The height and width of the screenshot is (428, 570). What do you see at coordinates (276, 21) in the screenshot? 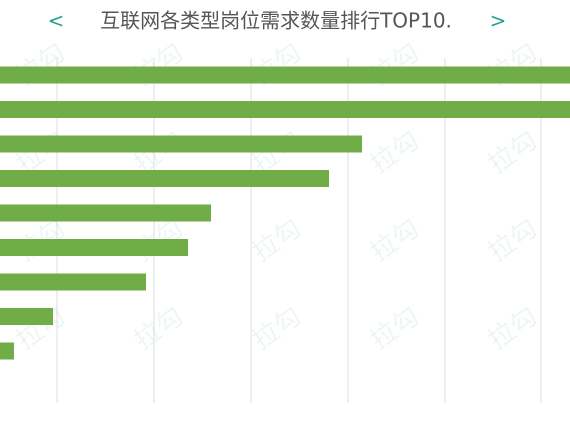
I see `chart-title: 互联网各类型岗位需求数量排行TOP10.` at bounding box center [276, 21].